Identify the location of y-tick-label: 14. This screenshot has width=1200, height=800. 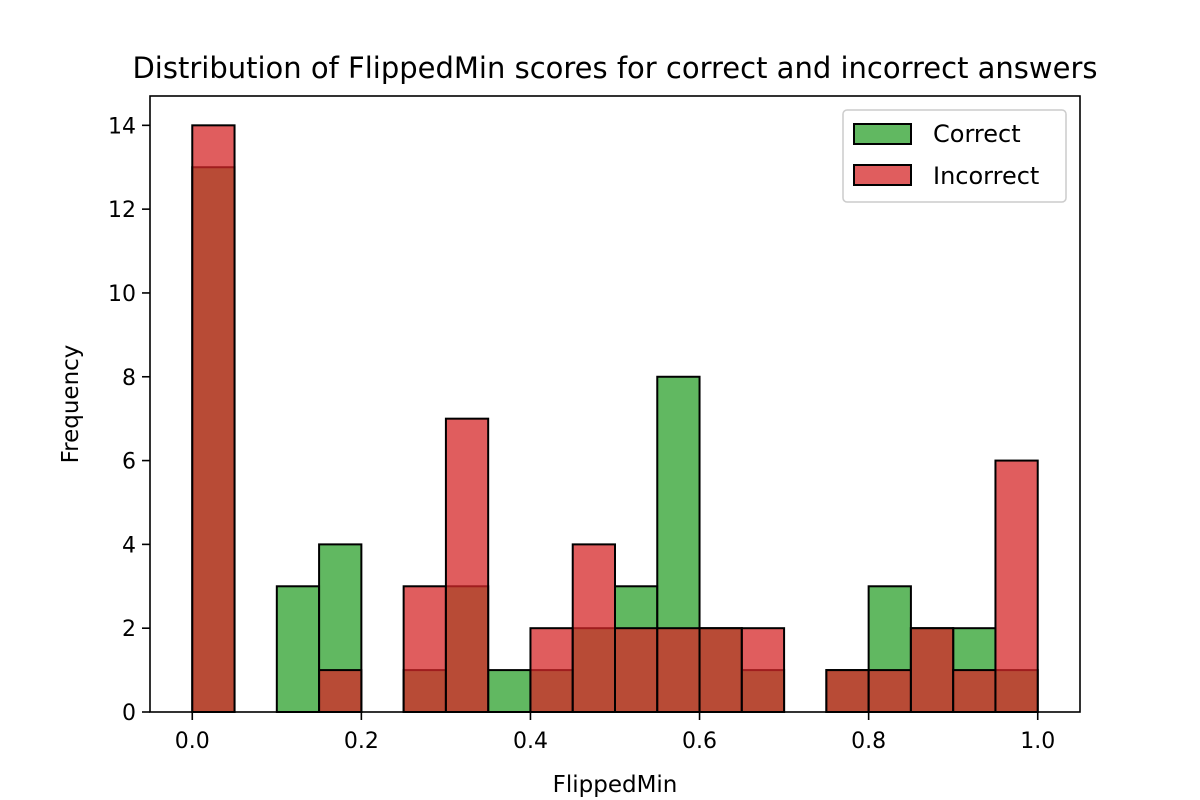
(122, 126).